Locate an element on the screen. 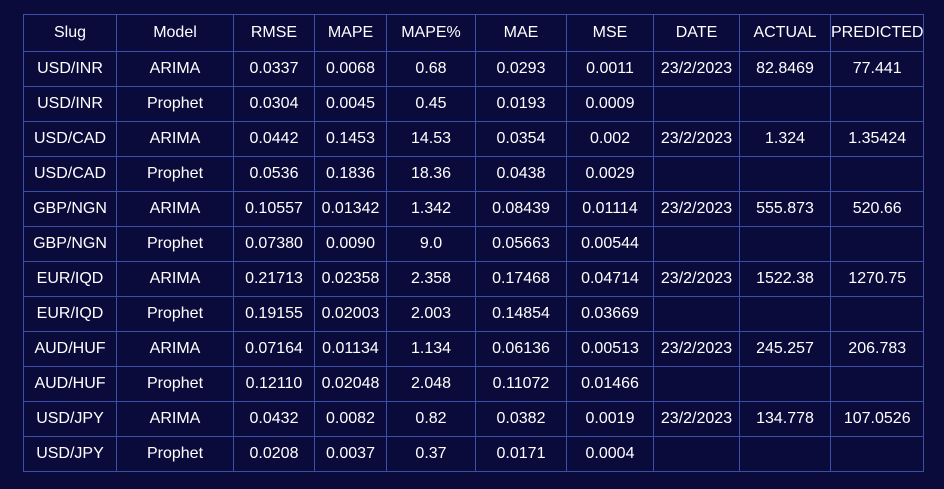 This screenshot has height=489, width=944. cell-mae: 0.14854 is located at coordinates (521, 314).